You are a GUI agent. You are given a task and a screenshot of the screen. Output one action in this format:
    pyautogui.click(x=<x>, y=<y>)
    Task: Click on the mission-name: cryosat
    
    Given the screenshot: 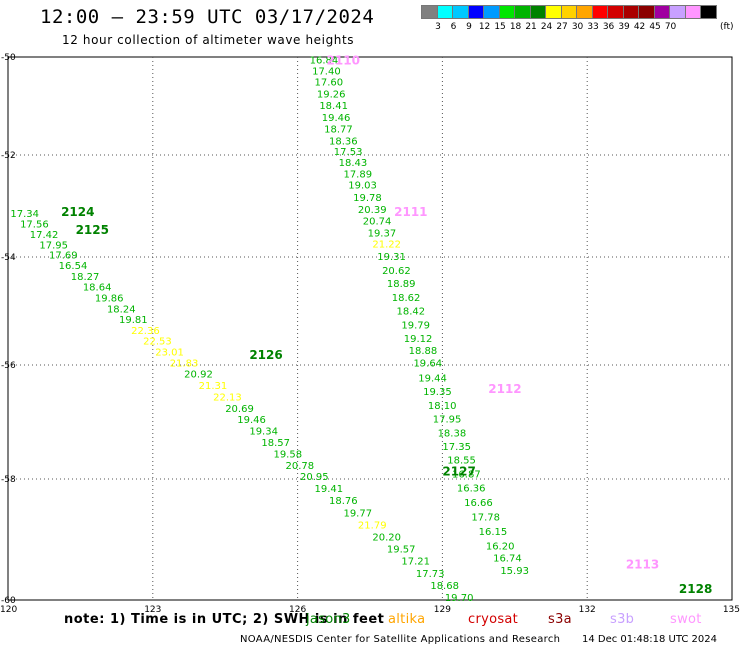 What is the action you would take?
    pyautogui.click(x=493, y=619)
    